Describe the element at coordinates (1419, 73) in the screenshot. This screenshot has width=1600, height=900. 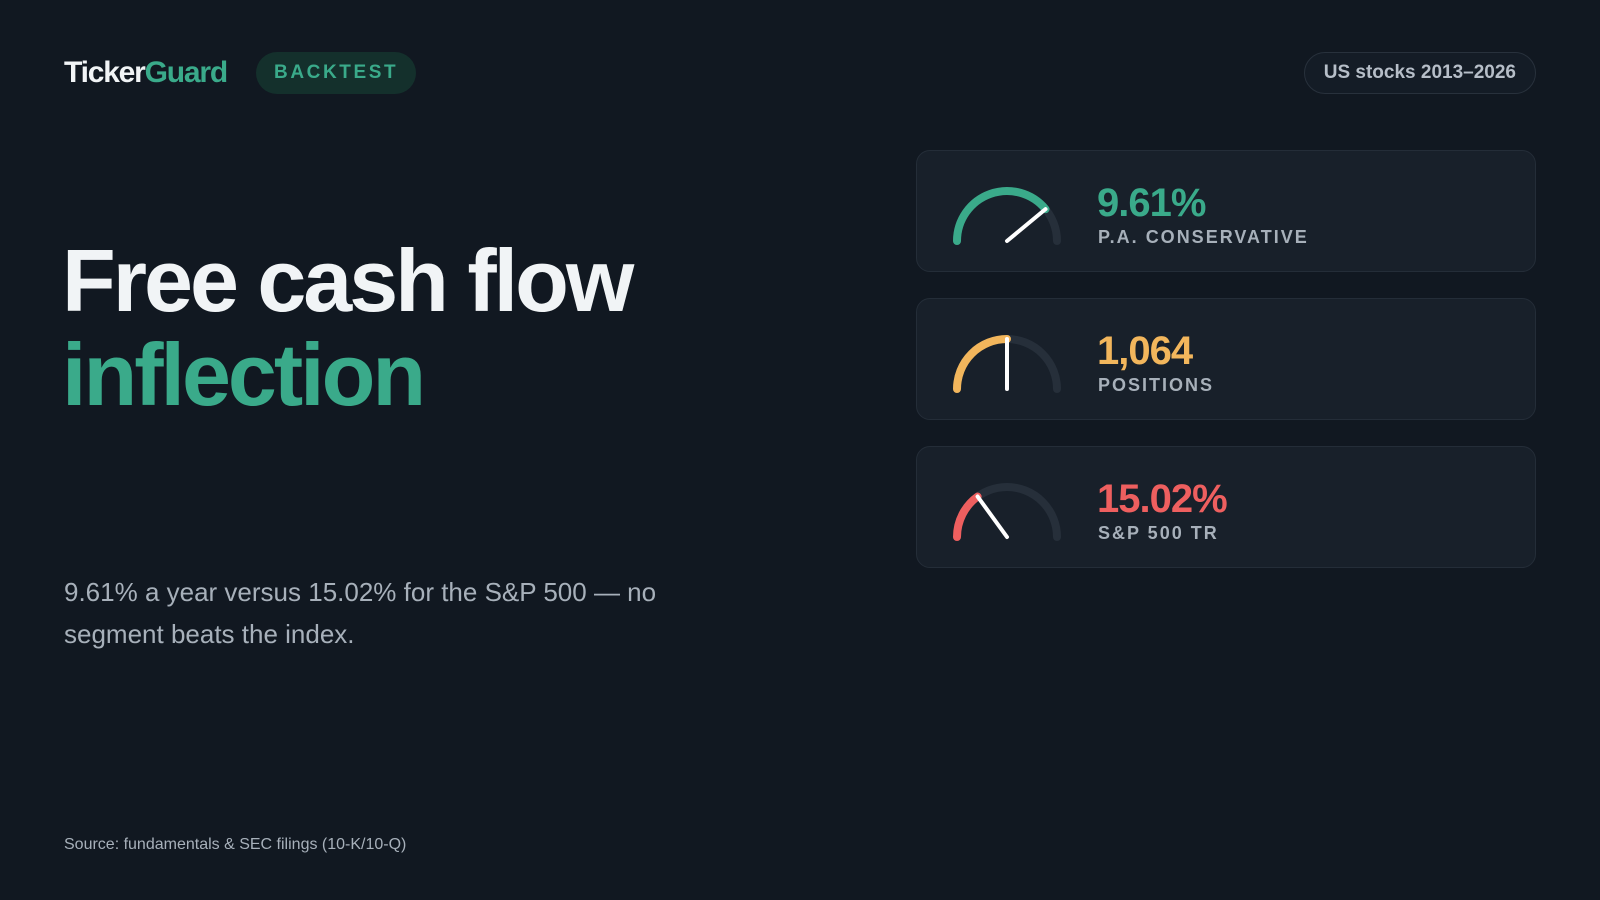
I see `date-range-pill: US stocks 2013–2026` at that location.